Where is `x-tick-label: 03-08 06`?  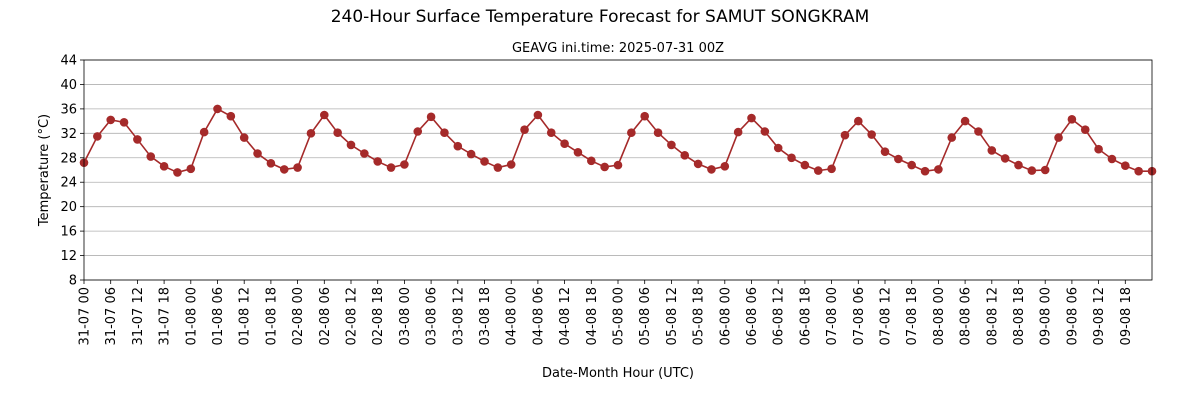 x-tick-label: 03-08 06 is located at coordinates (432, 316).